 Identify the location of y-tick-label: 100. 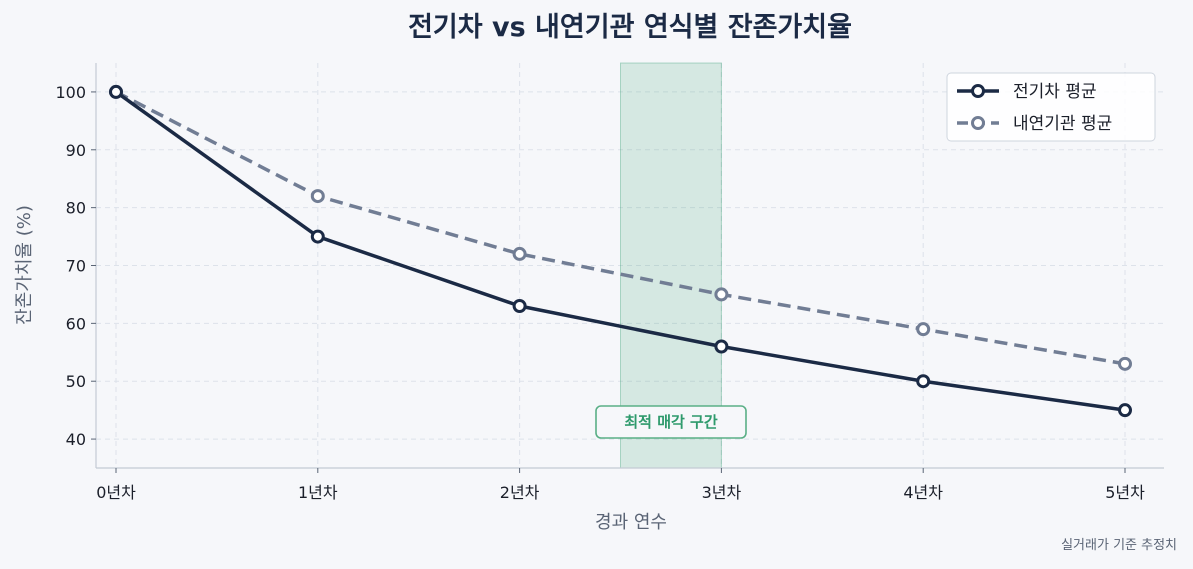
(70, 92).